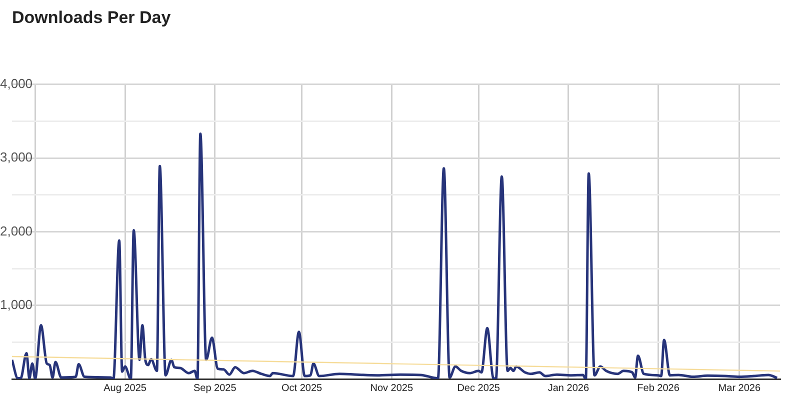  I want to click on chart-title: Downloads Per Day, so click(92, 17).